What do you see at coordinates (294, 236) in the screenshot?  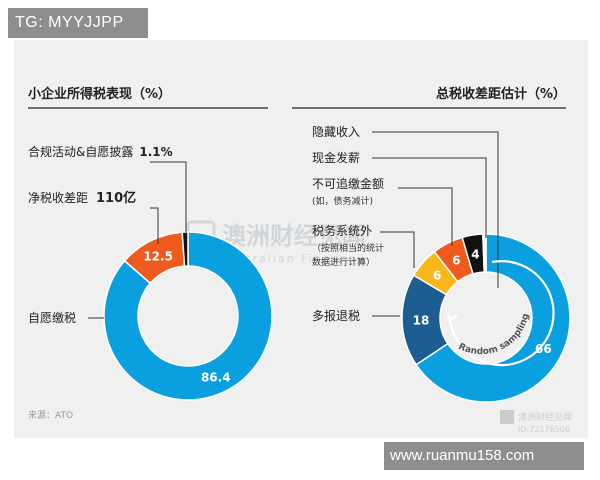 I see `watermark-center-text: 澳洲财经见闻` at bounding box center [294, 236].